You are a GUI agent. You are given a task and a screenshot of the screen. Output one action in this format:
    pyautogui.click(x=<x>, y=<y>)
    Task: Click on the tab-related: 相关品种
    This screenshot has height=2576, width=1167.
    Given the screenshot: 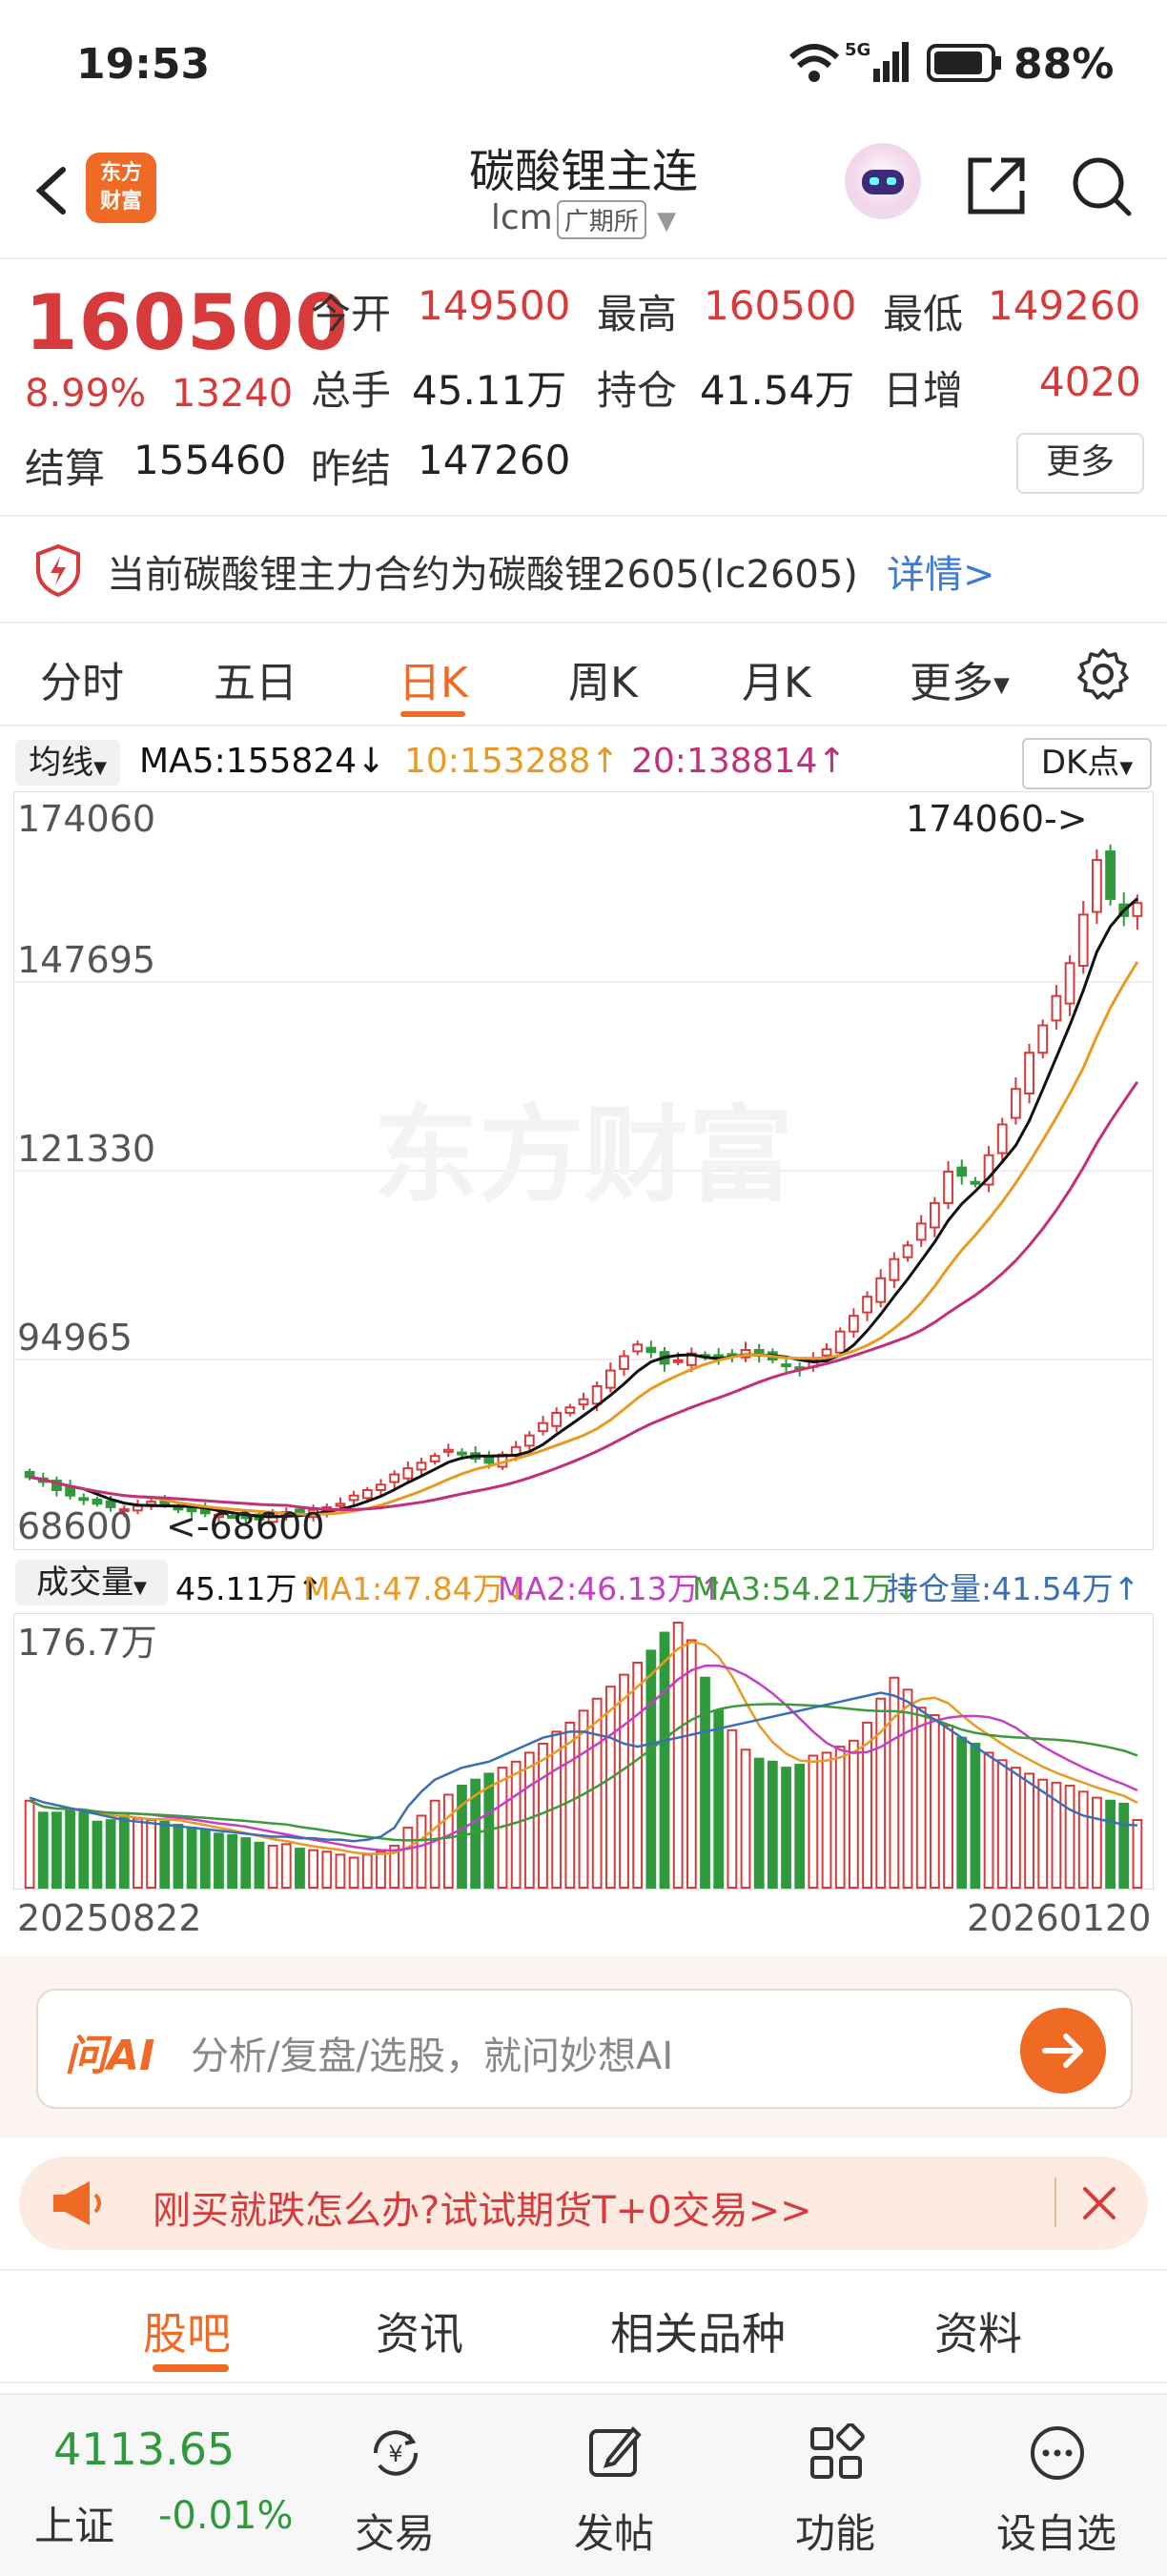 What is the action you would take?
    pyautogui.click(x=698, y=2334)
    